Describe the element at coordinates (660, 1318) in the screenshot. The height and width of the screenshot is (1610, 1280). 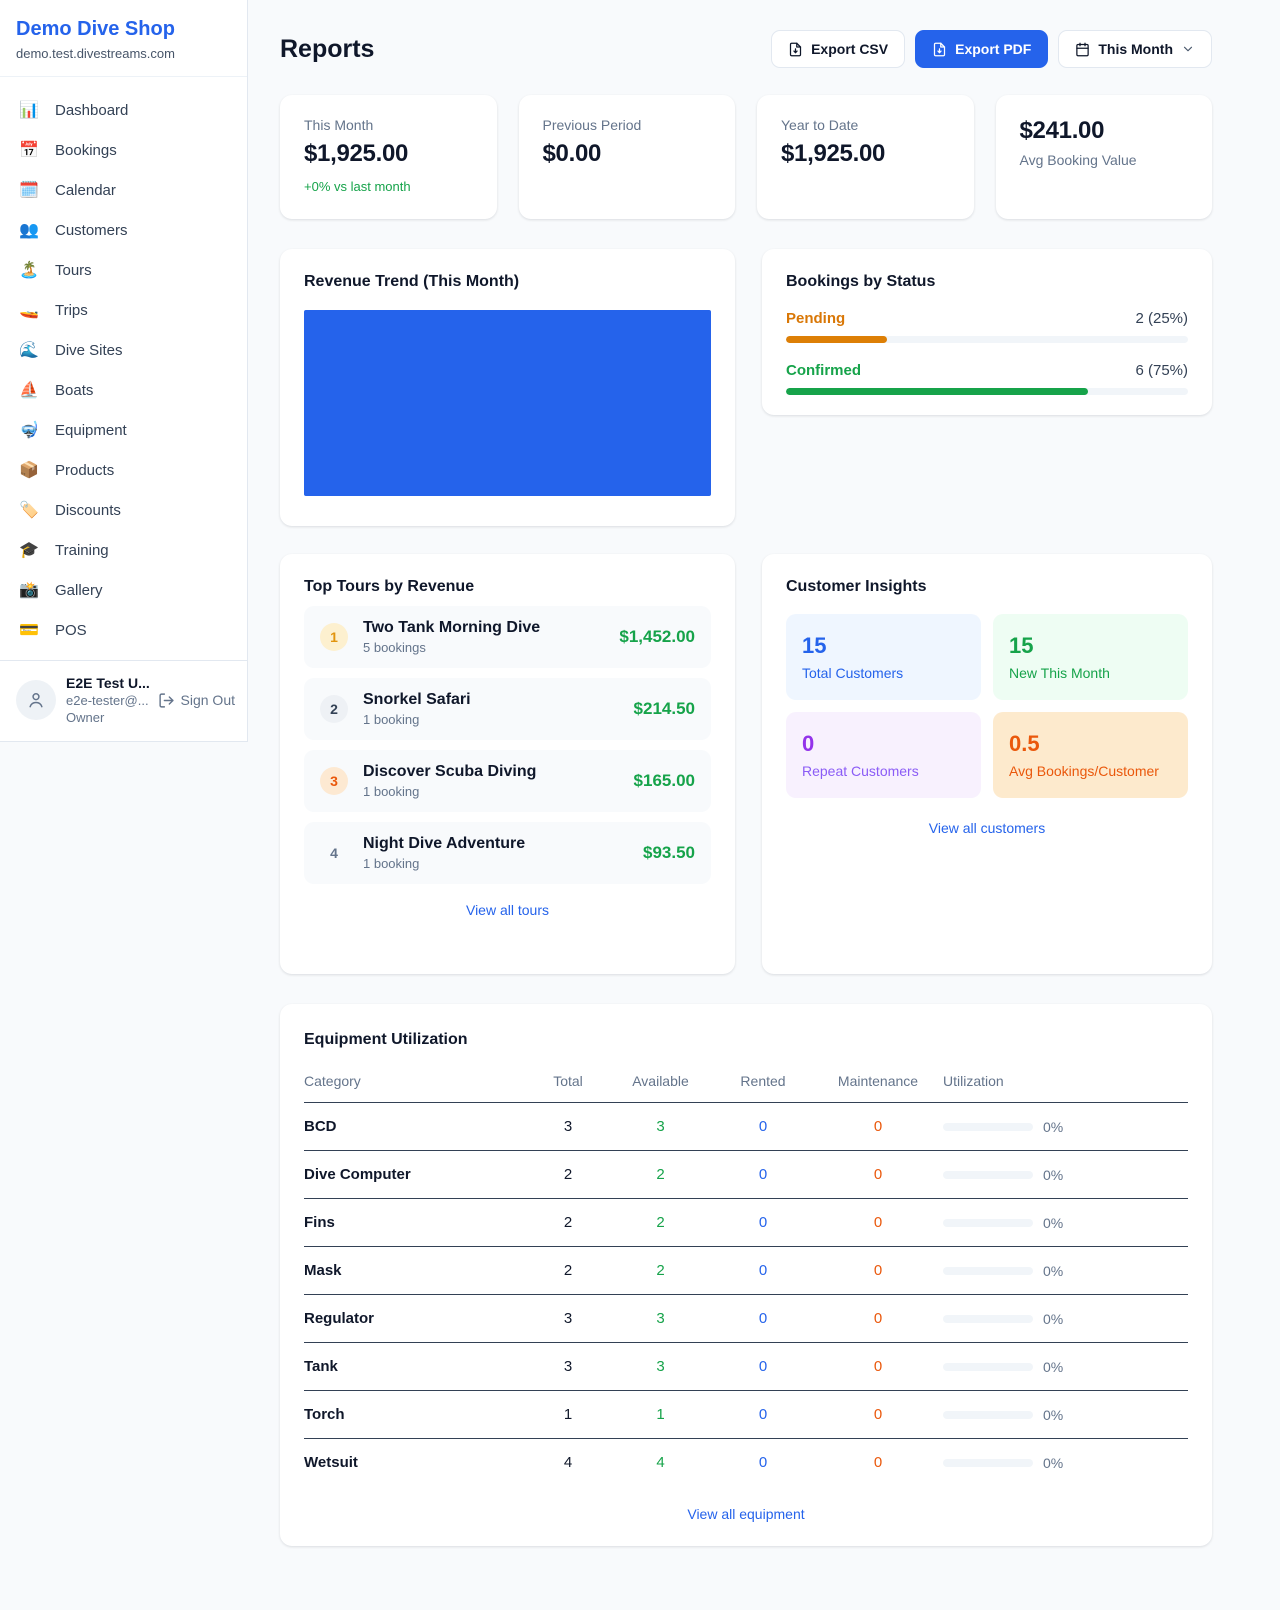
I see `cell-available: 3` at that location.